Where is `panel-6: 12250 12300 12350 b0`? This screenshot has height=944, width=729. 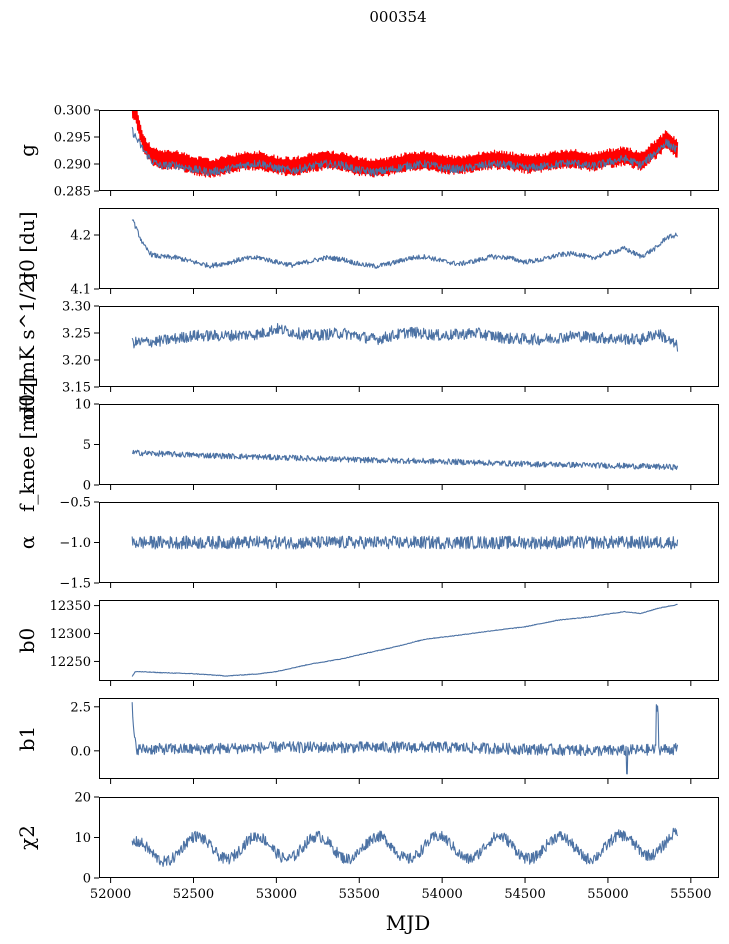
panel-6: 12250 12300 12350 b0 is located at coordinates (367, 642).